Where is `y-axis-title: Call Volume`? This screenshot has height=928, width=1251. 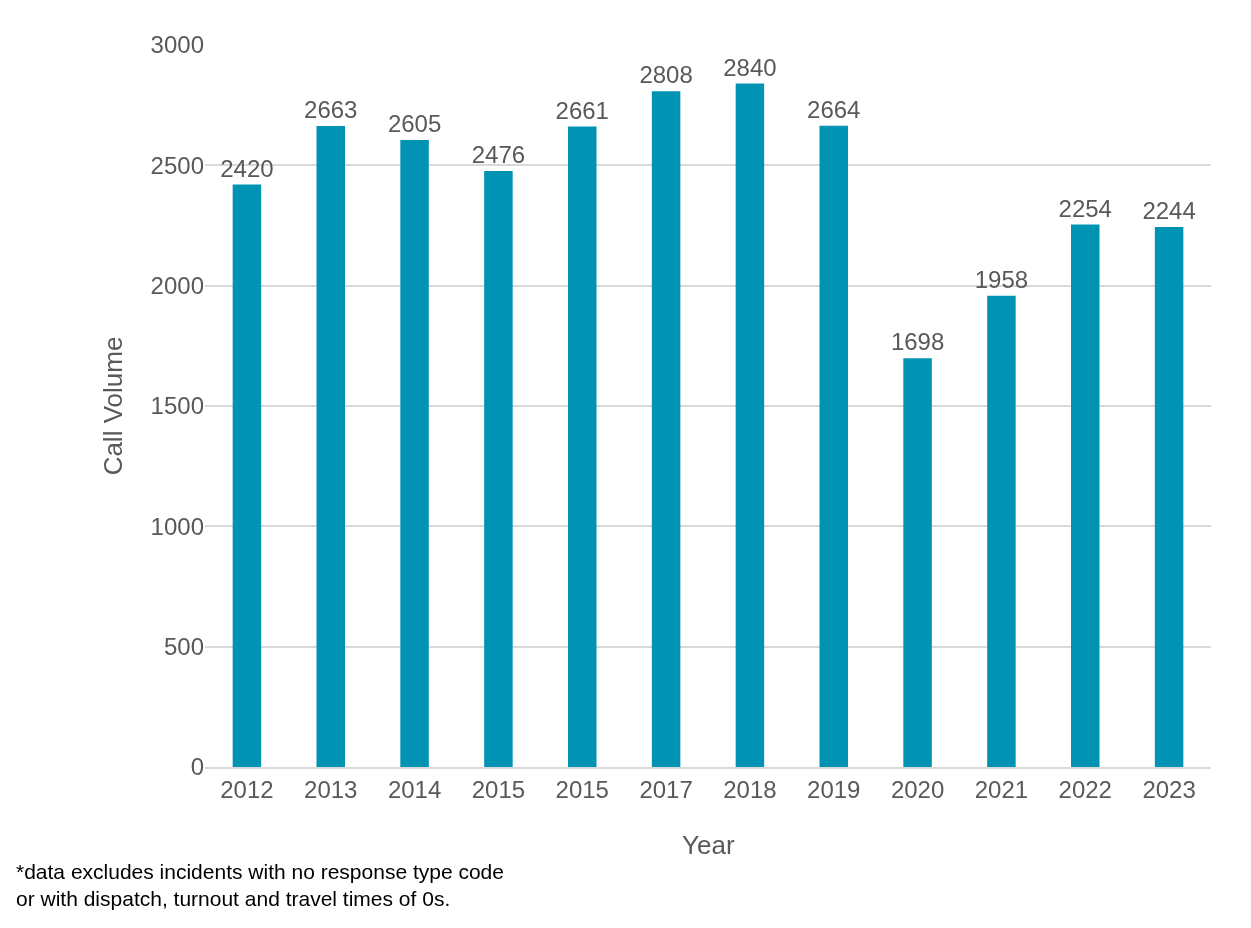 y-axis-title: Call Volume is located at coordinates (113, 406).